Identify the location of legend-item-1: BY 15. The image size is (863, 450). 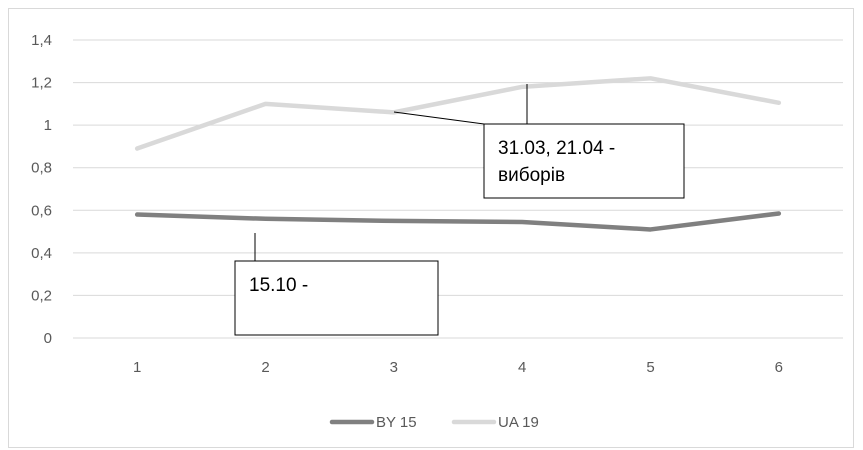
(373, 422).